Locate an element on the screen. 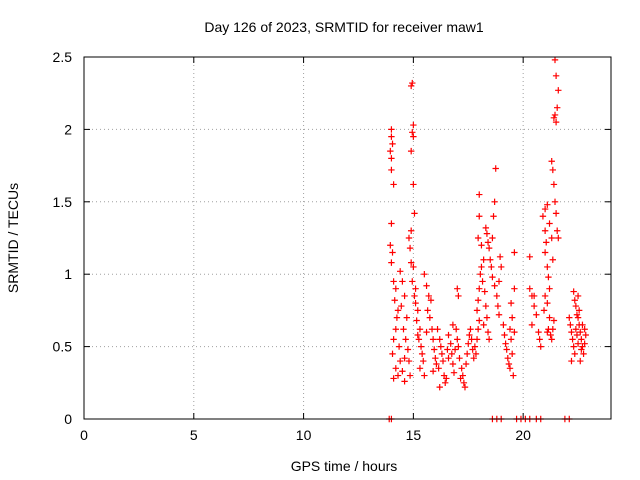 This screenshot has width=640, height=480. x-tick-label: 0 is located at coordinates (84, 435).